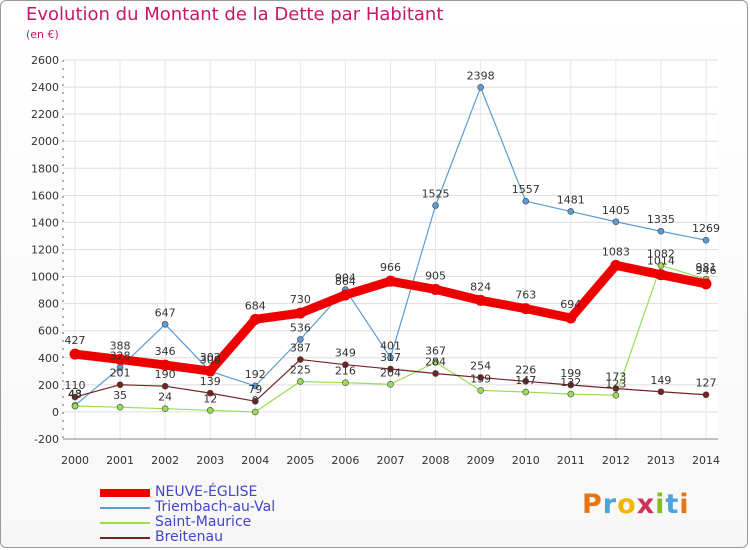 The image size is (750, 550). Describe the element at coordinates (672, 504) in the screenshot. I see `logo-letter: t` at that location.